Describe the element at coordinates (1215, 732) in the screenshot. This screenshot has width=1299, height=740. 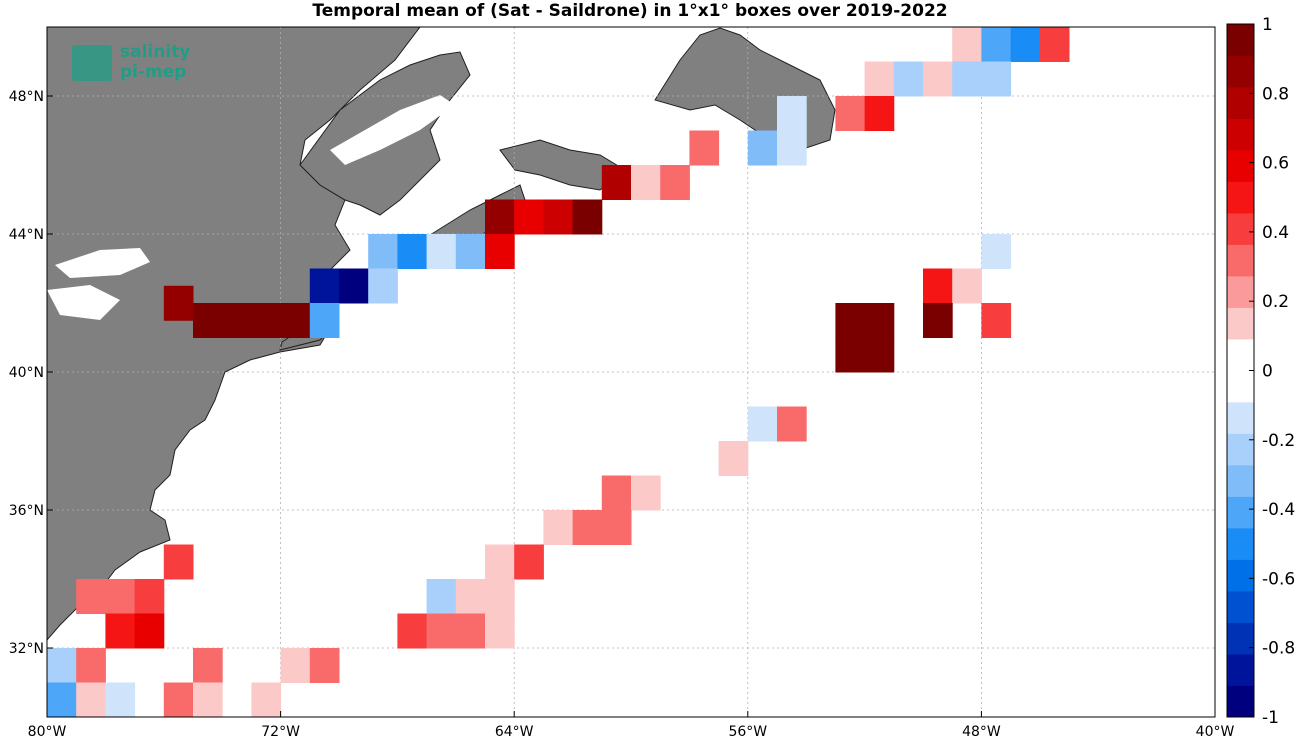
I see `x-tick-label: 40°W` at that location.